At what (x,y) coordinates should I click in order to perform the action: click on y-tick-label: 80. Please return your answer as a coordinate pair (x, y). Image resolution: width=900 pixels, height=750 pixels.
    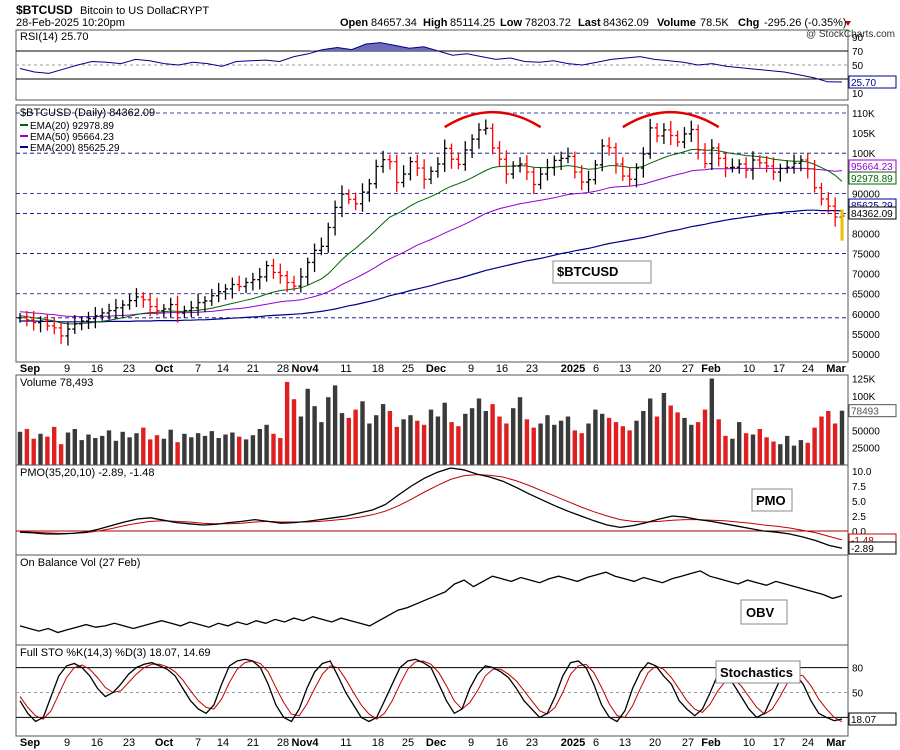
    Looking at the image, I should click on (858, 669).